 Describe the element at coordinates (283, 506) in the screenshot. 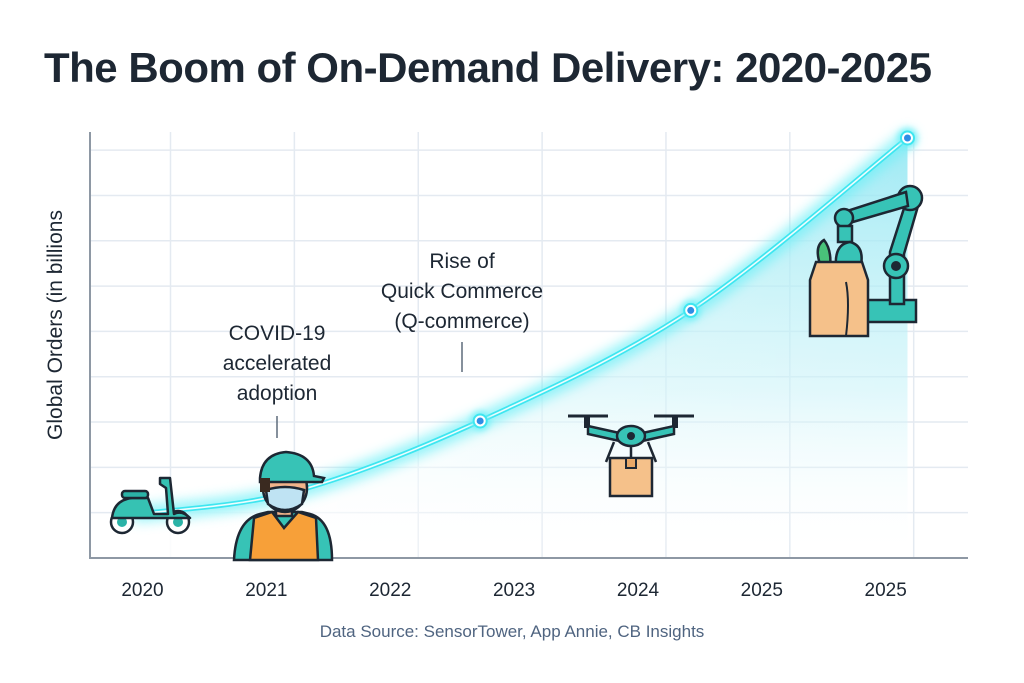

I see `delivery-person-icon` at that location.